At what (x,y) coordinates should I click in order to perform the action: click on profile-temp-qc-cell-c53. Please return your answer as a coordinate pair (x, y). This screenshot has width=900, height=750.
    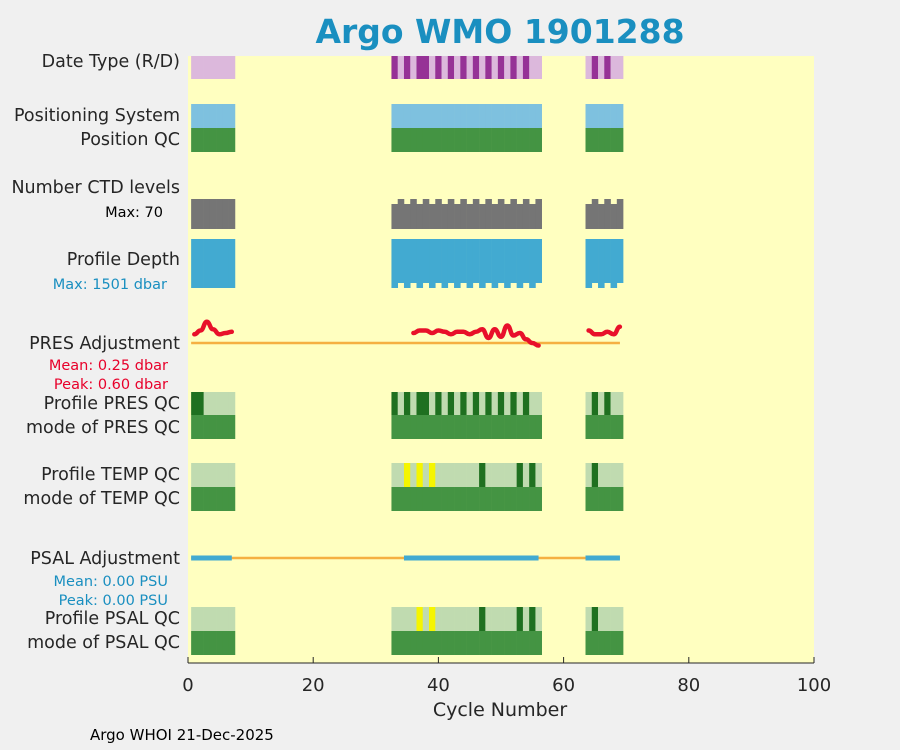
    Looking at the image, I should click on (520, 475).